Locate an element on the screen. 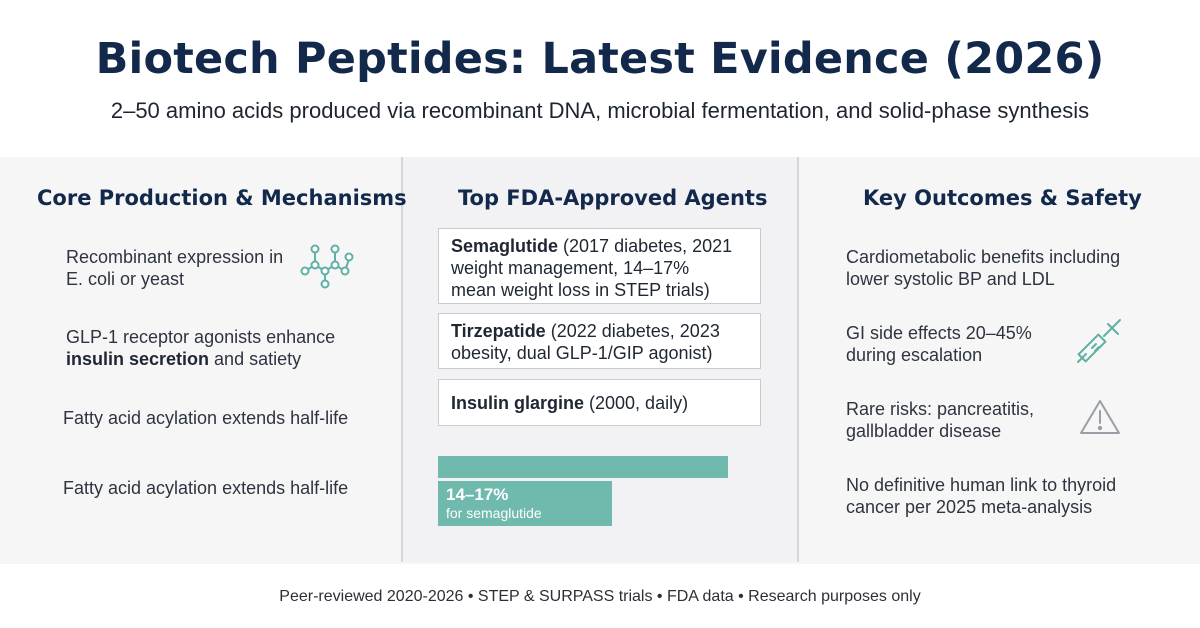 The height and width of the screenshot is (628, 1200). warning-icon is located at coordinates (1100, 417).